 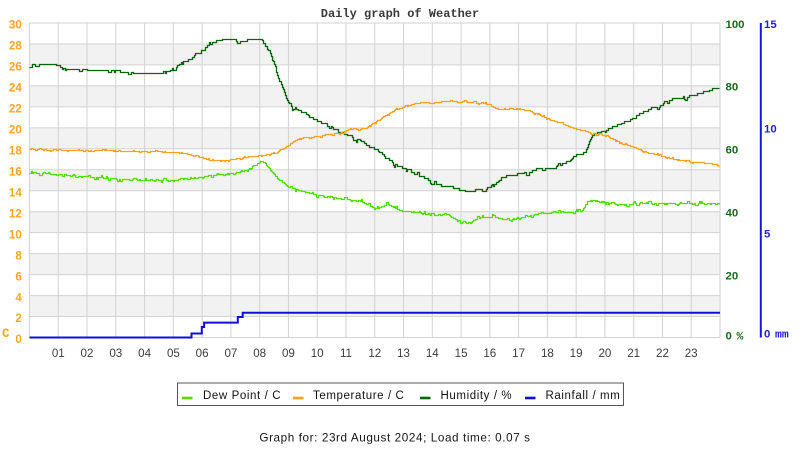 I want to click on svg-text: 09, so click(x=288, y=353).